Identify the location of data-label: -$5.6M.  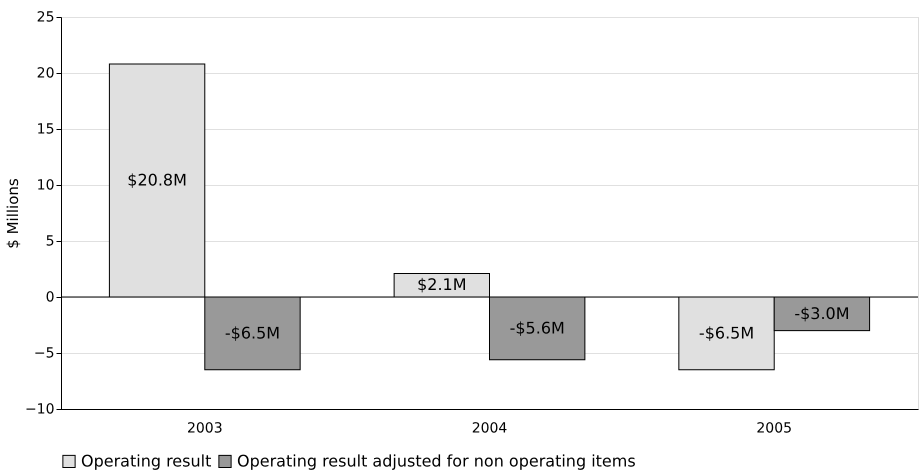
(537, 328).